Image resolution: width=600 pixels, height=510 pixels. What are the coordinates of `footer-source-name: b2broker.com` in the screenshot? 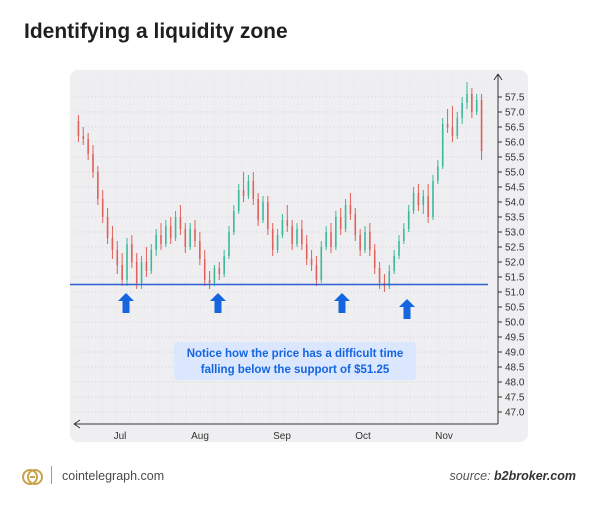 It's located at (535, 476).